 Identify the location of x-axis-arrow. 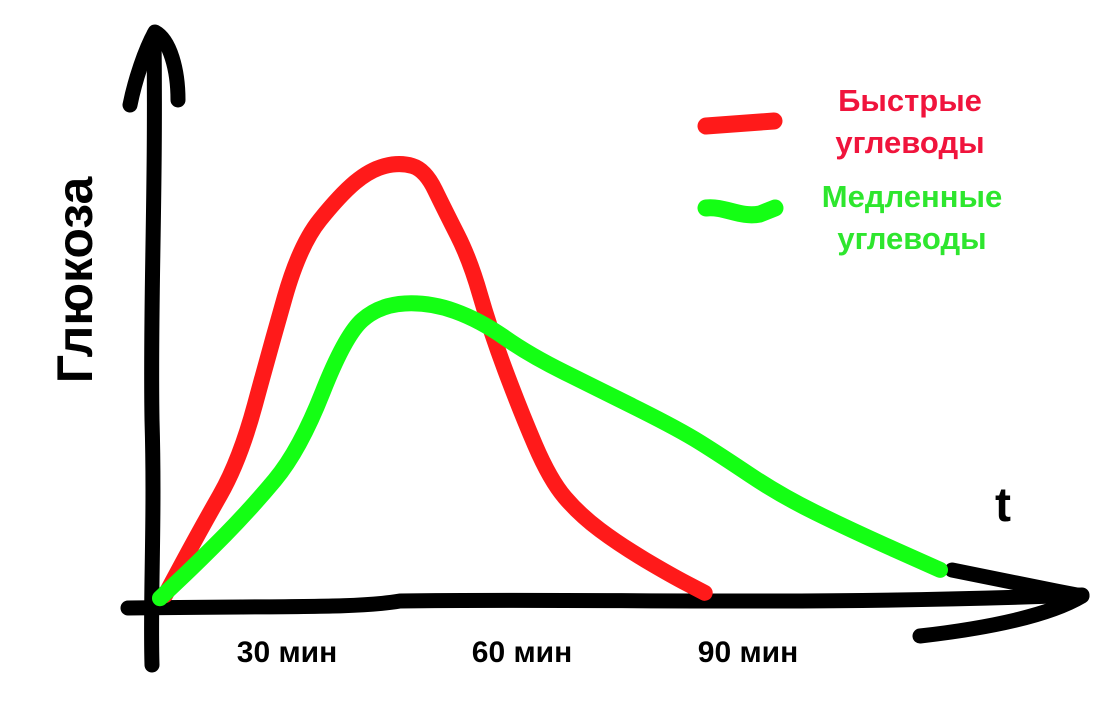
(1001, 603).